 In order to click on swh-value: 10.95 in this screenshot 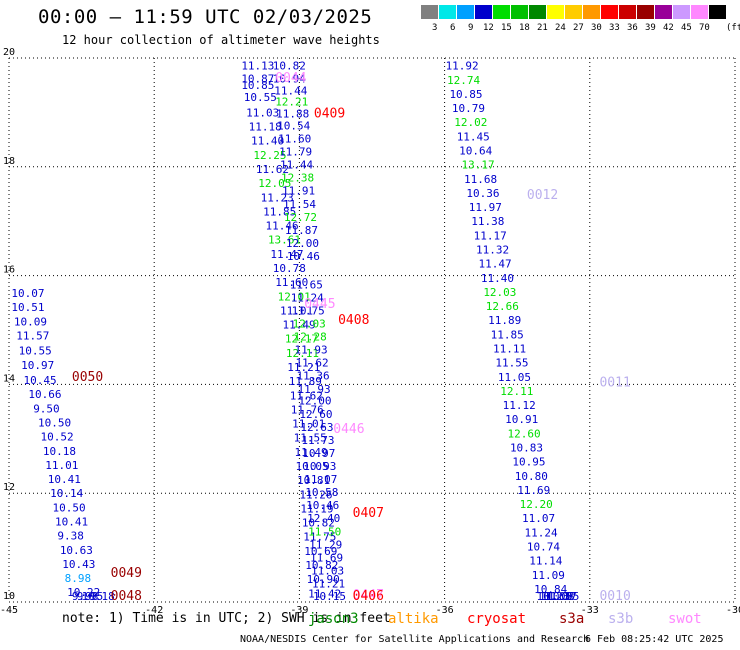, I will do `click(562, 596)`.